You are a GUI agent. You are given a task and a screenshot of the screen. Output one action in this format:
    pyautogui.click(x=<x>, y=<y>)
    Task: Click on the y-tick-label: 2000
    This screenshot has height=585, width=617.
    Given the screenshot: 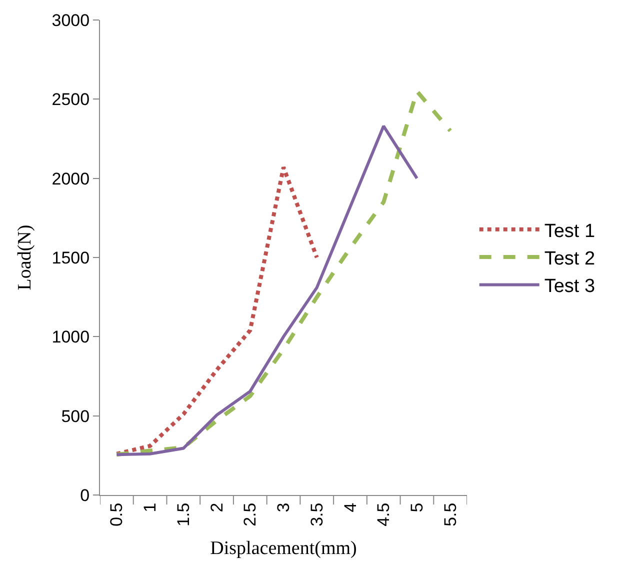 What is the action you would take?
    pyautogui.click(x=71, y=178)
    